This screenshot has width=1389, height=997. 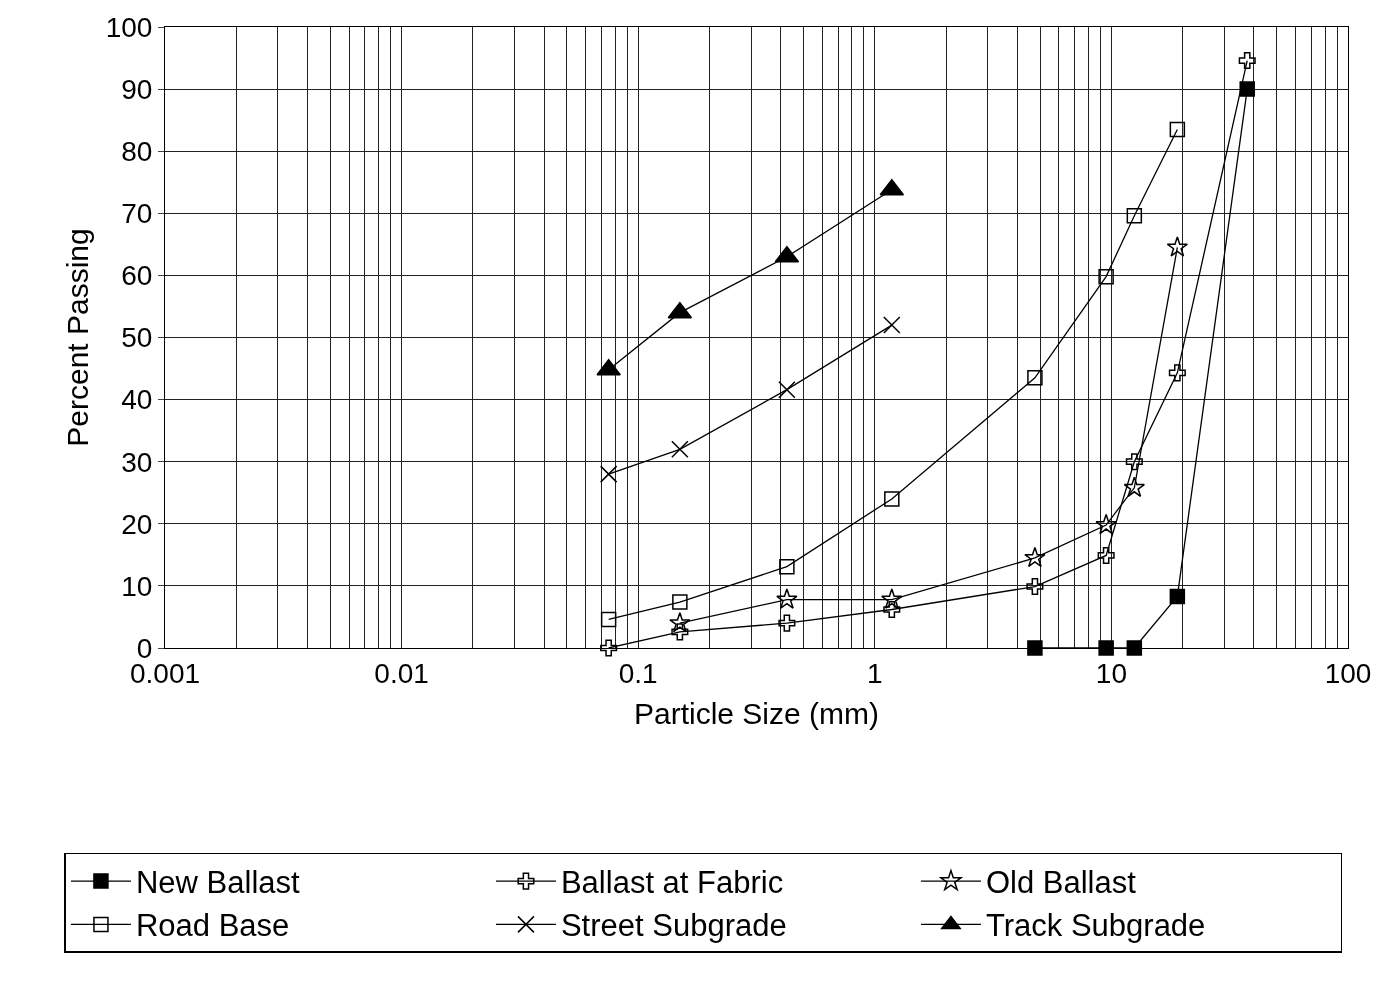 What do you see at coordinates (129, 27) in the screenshot?
I see `y-tick-label: 100` at bounding box center [129, 27].